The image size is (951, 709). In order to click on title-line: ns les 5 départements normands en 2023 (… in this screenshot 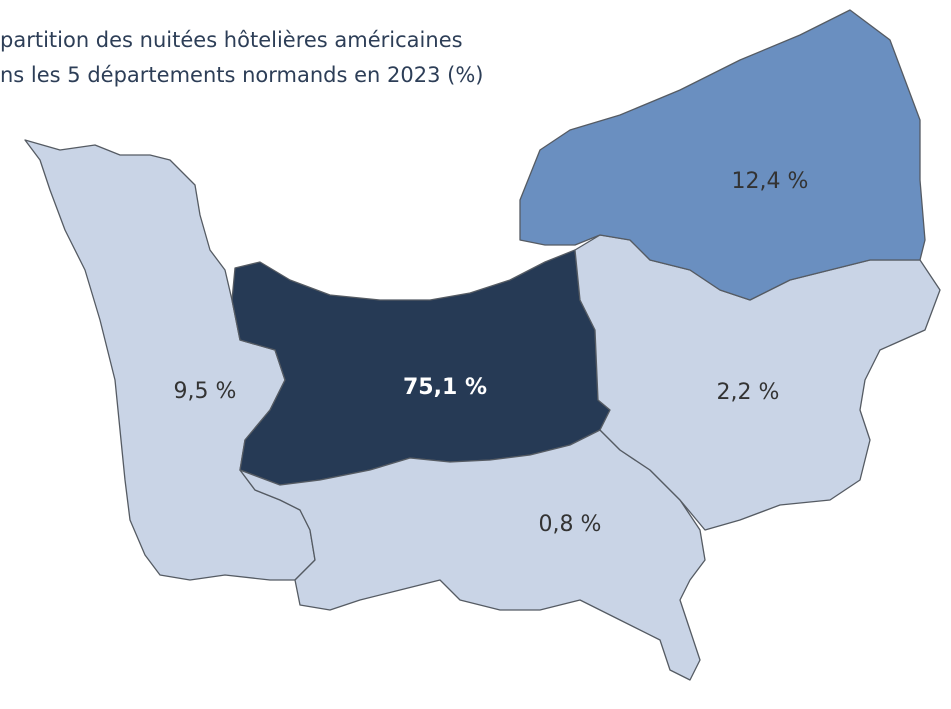, I will do `click(241, 75)`.